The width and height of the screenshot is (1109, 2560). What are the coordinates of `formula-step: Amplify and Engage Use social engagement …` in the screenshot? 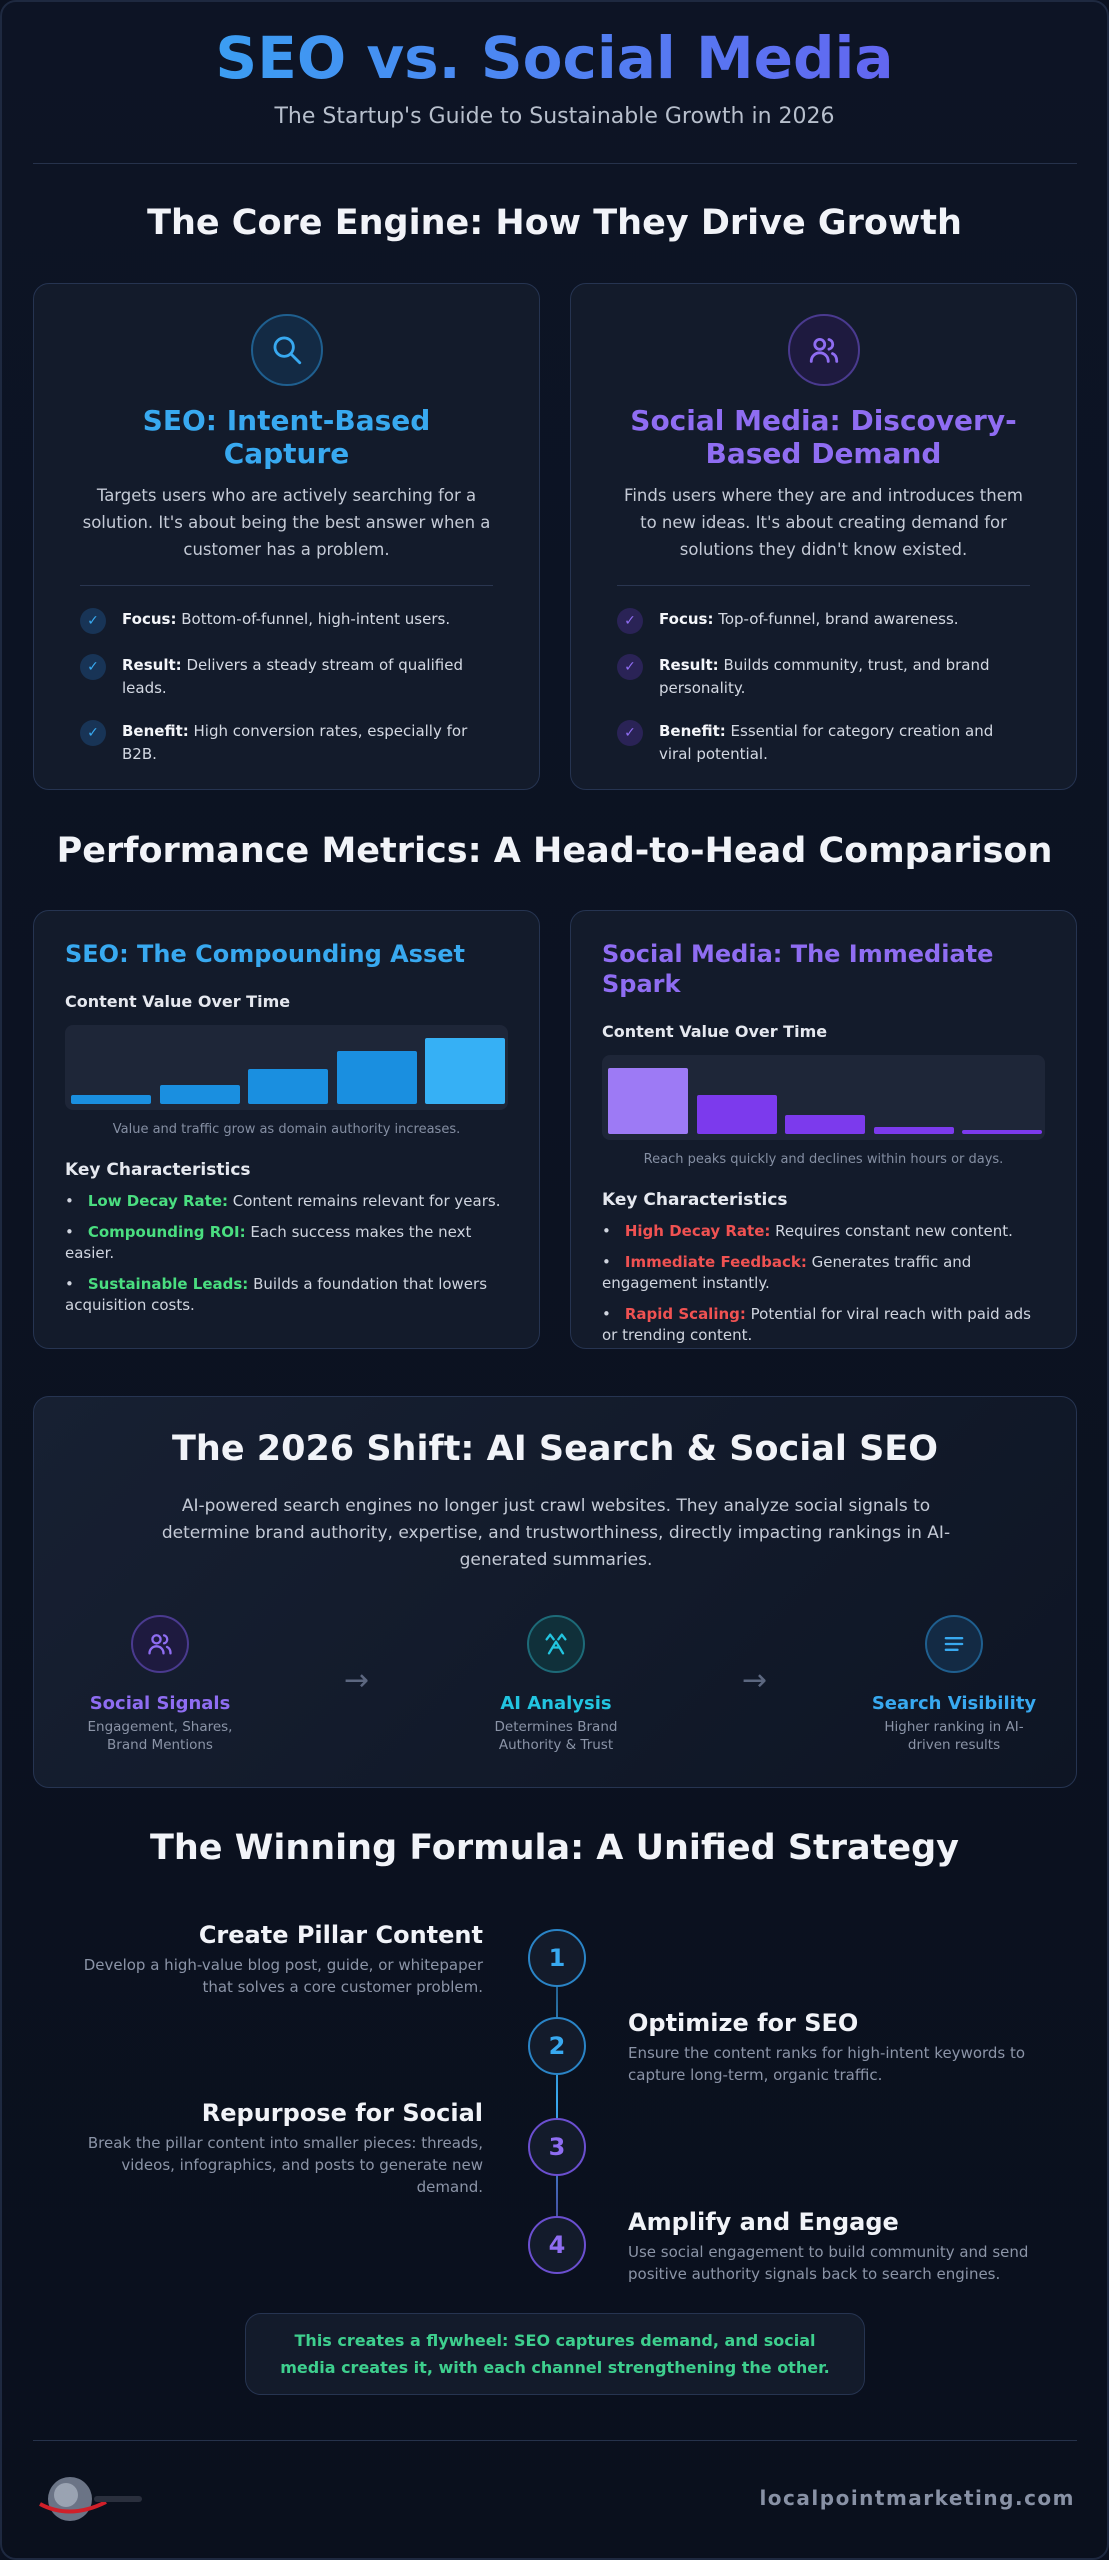 It's located at (838, 2246).